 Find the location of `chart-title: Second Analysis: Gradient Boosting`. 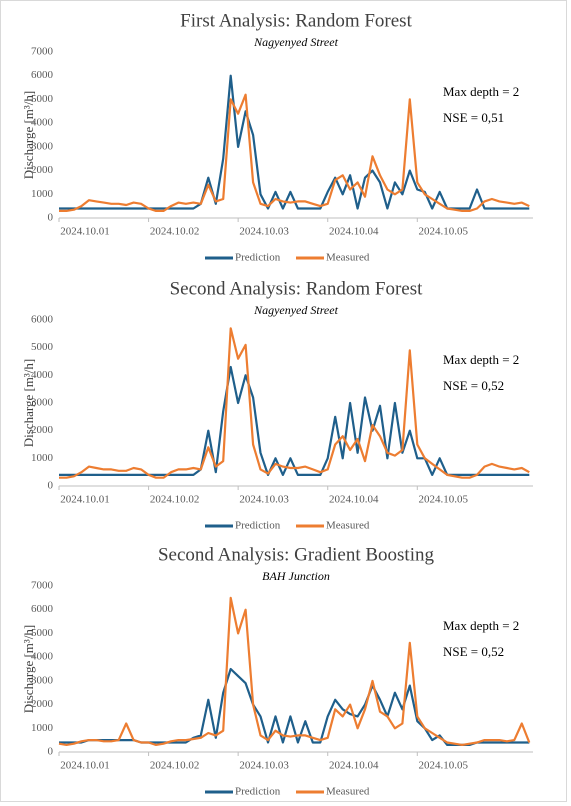

chart-title: Second Analysis: Gradient Boosting is located at coordinates (296, 554).